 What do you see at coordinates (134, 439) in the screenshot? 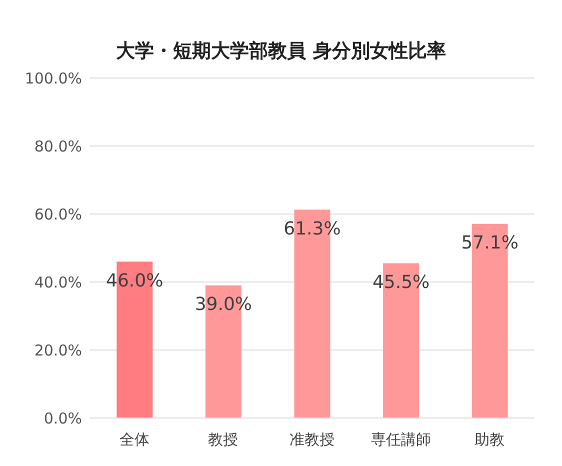
I see `x-tick-label: 全体` at bounding box center [134, 439].